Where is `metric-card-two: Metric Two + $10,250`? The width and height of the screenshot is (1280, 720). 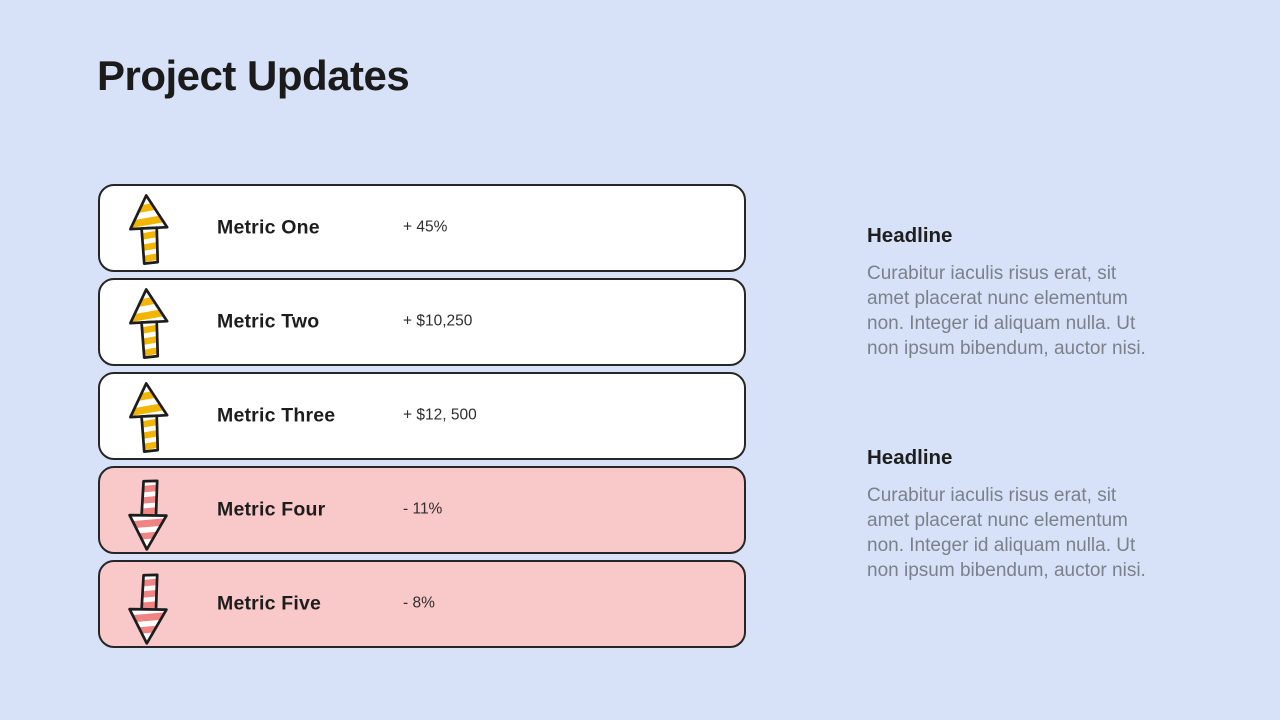
metric-card-two: Metric Two + $10,250 is located at coordinates (422, 322).